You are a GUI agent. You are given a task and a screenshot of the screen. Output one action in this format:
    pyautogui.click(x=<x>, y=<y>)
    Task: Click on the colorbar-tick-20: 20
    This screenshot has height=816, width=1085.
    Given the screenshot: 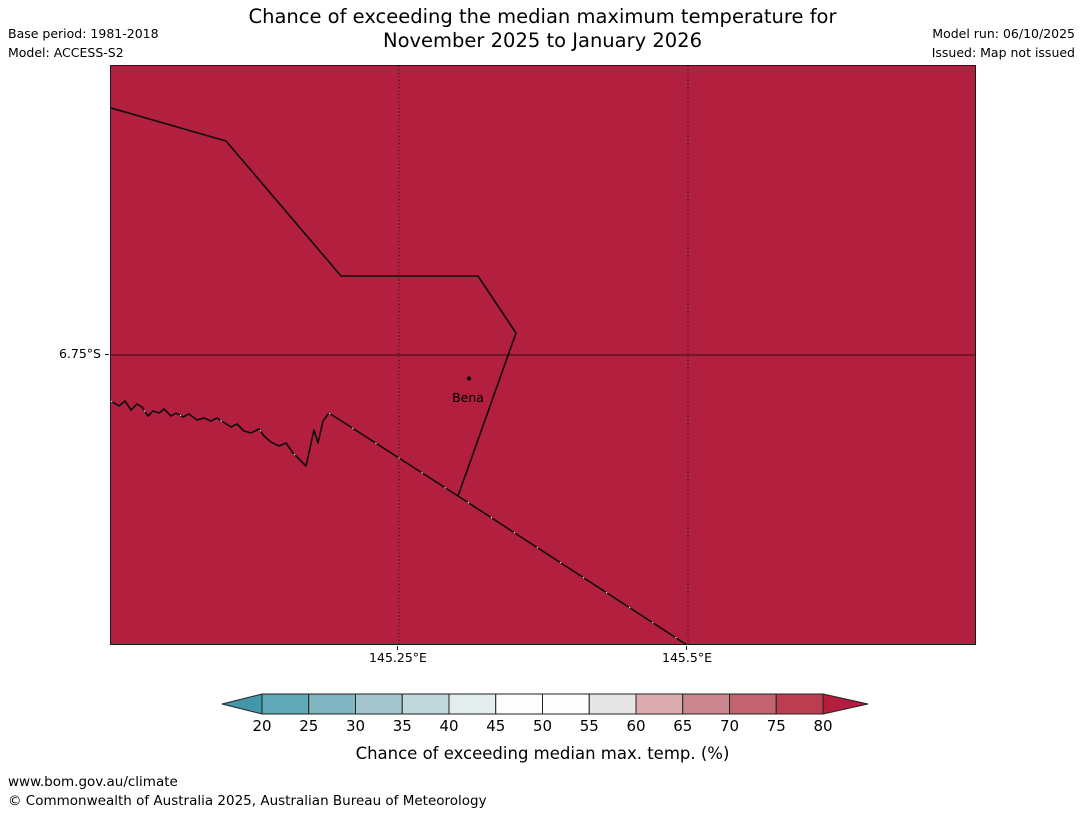 What is the action you would take?
    pyautogui.click(x=262, y=726)
    